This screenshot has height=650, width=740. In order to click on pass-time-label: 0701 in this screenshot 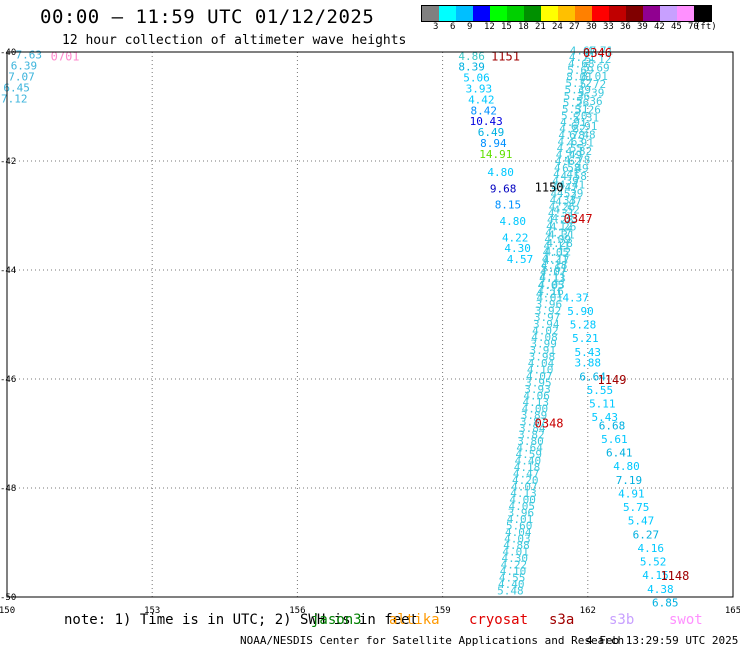, I will do `click(65, 56)`.